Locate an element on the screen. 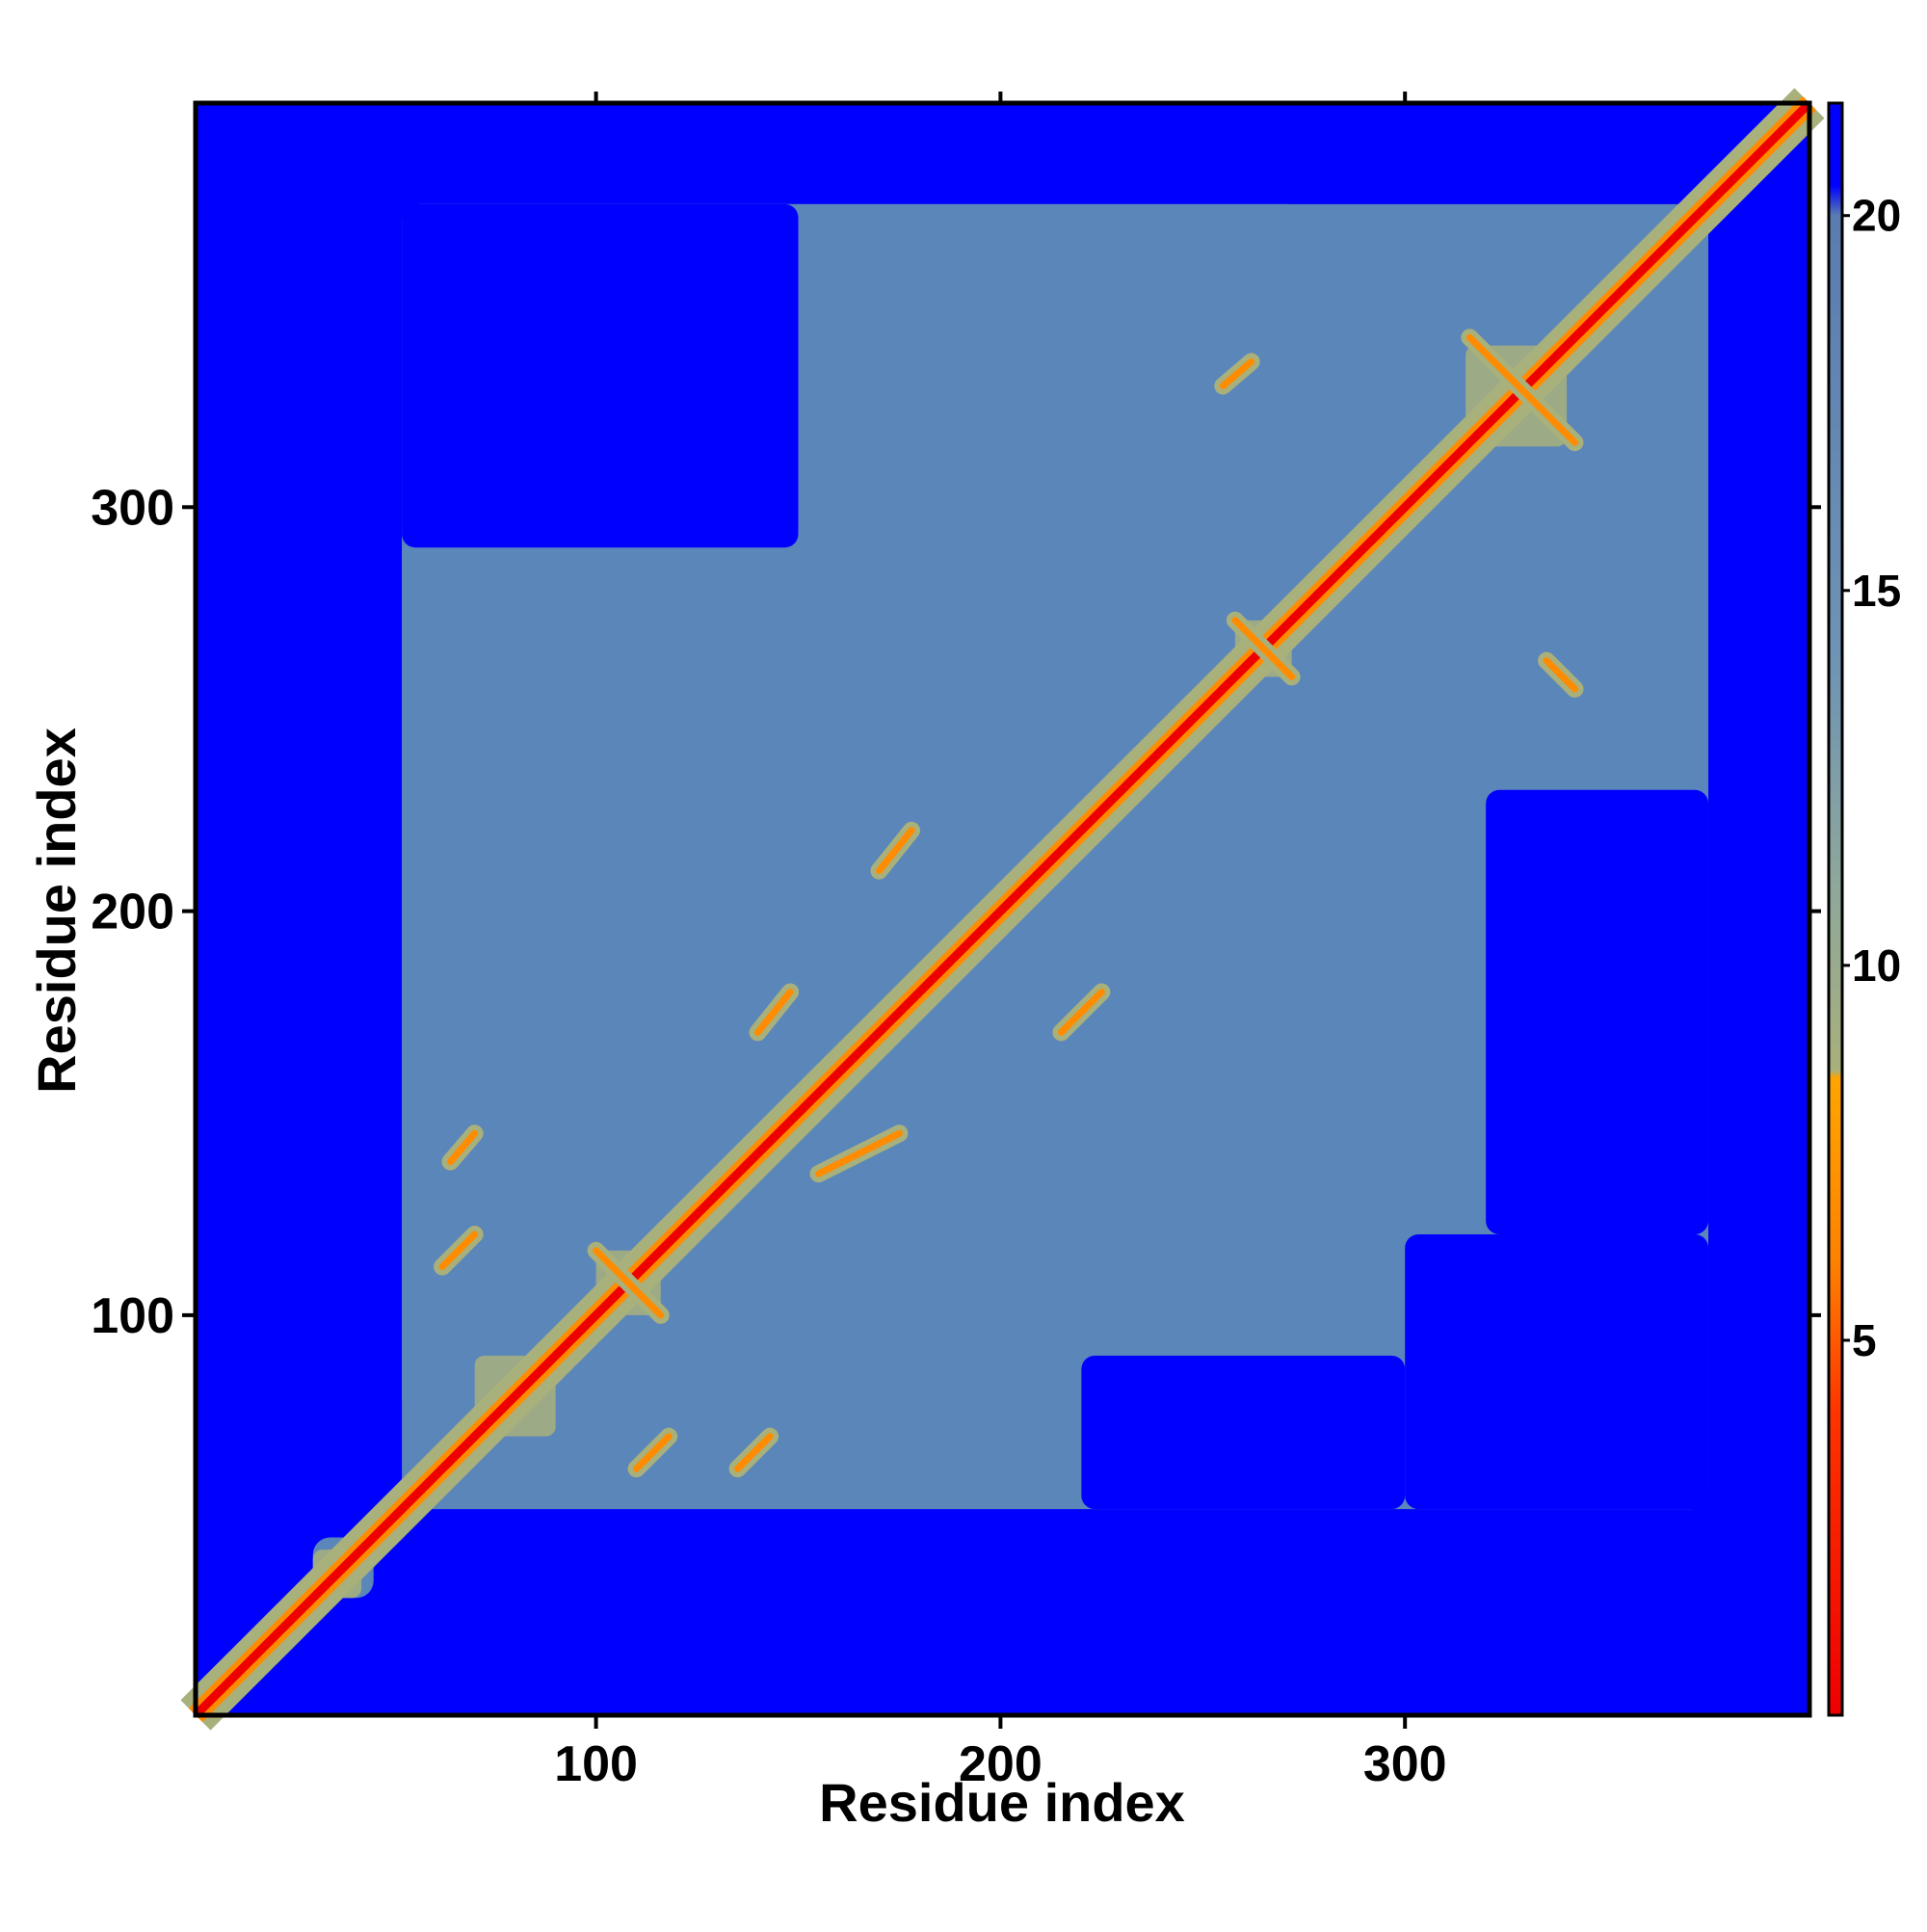 The height and width of the screenshot is (1932, 1927). colorbar-gradient is located at coordinates (1835, 909).